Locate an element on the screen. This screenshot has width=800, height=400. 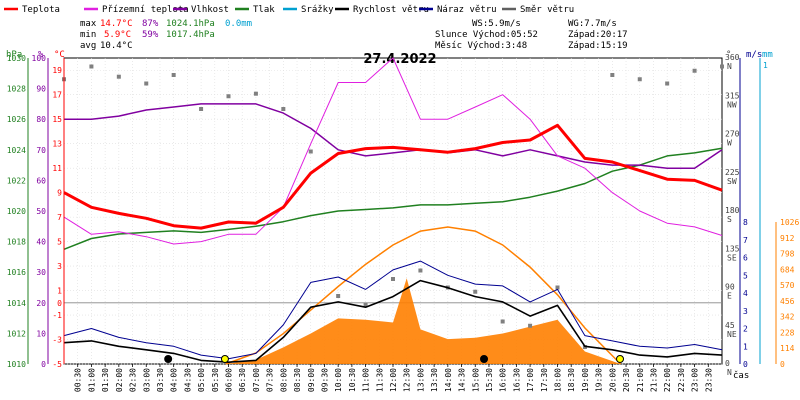
tick-dir-45: 45 is located at coordinates (730, 325).